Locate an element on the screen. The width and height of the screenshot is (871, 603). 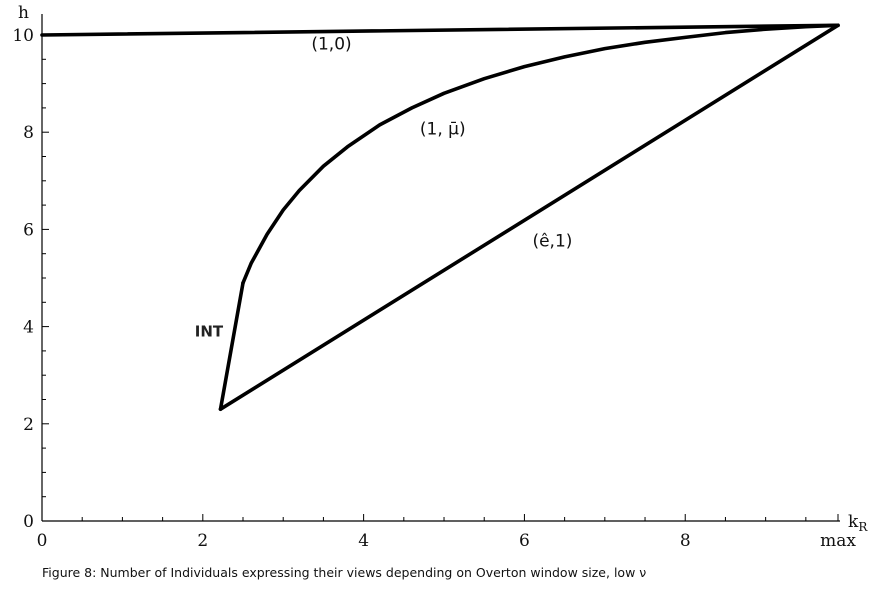
y-tick-label-5: 10 is located at coordinates (23, 36).